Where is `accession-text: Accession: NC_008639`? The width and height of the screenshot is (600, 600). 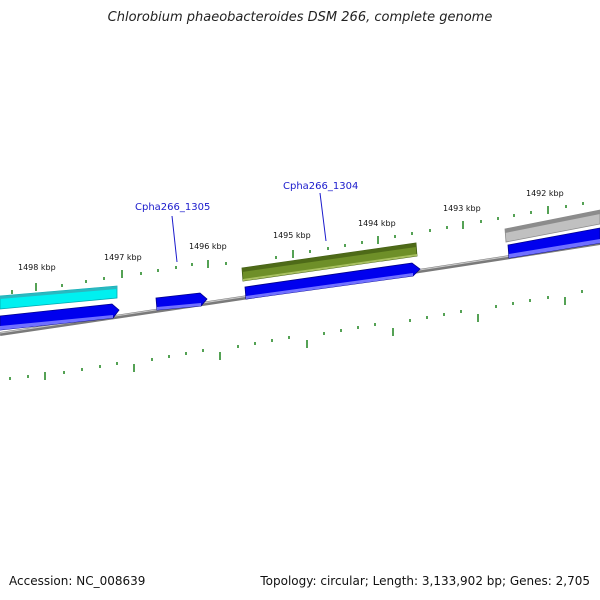 accession-text: Accession: NC_008639 is located at coordinates (77, 581).